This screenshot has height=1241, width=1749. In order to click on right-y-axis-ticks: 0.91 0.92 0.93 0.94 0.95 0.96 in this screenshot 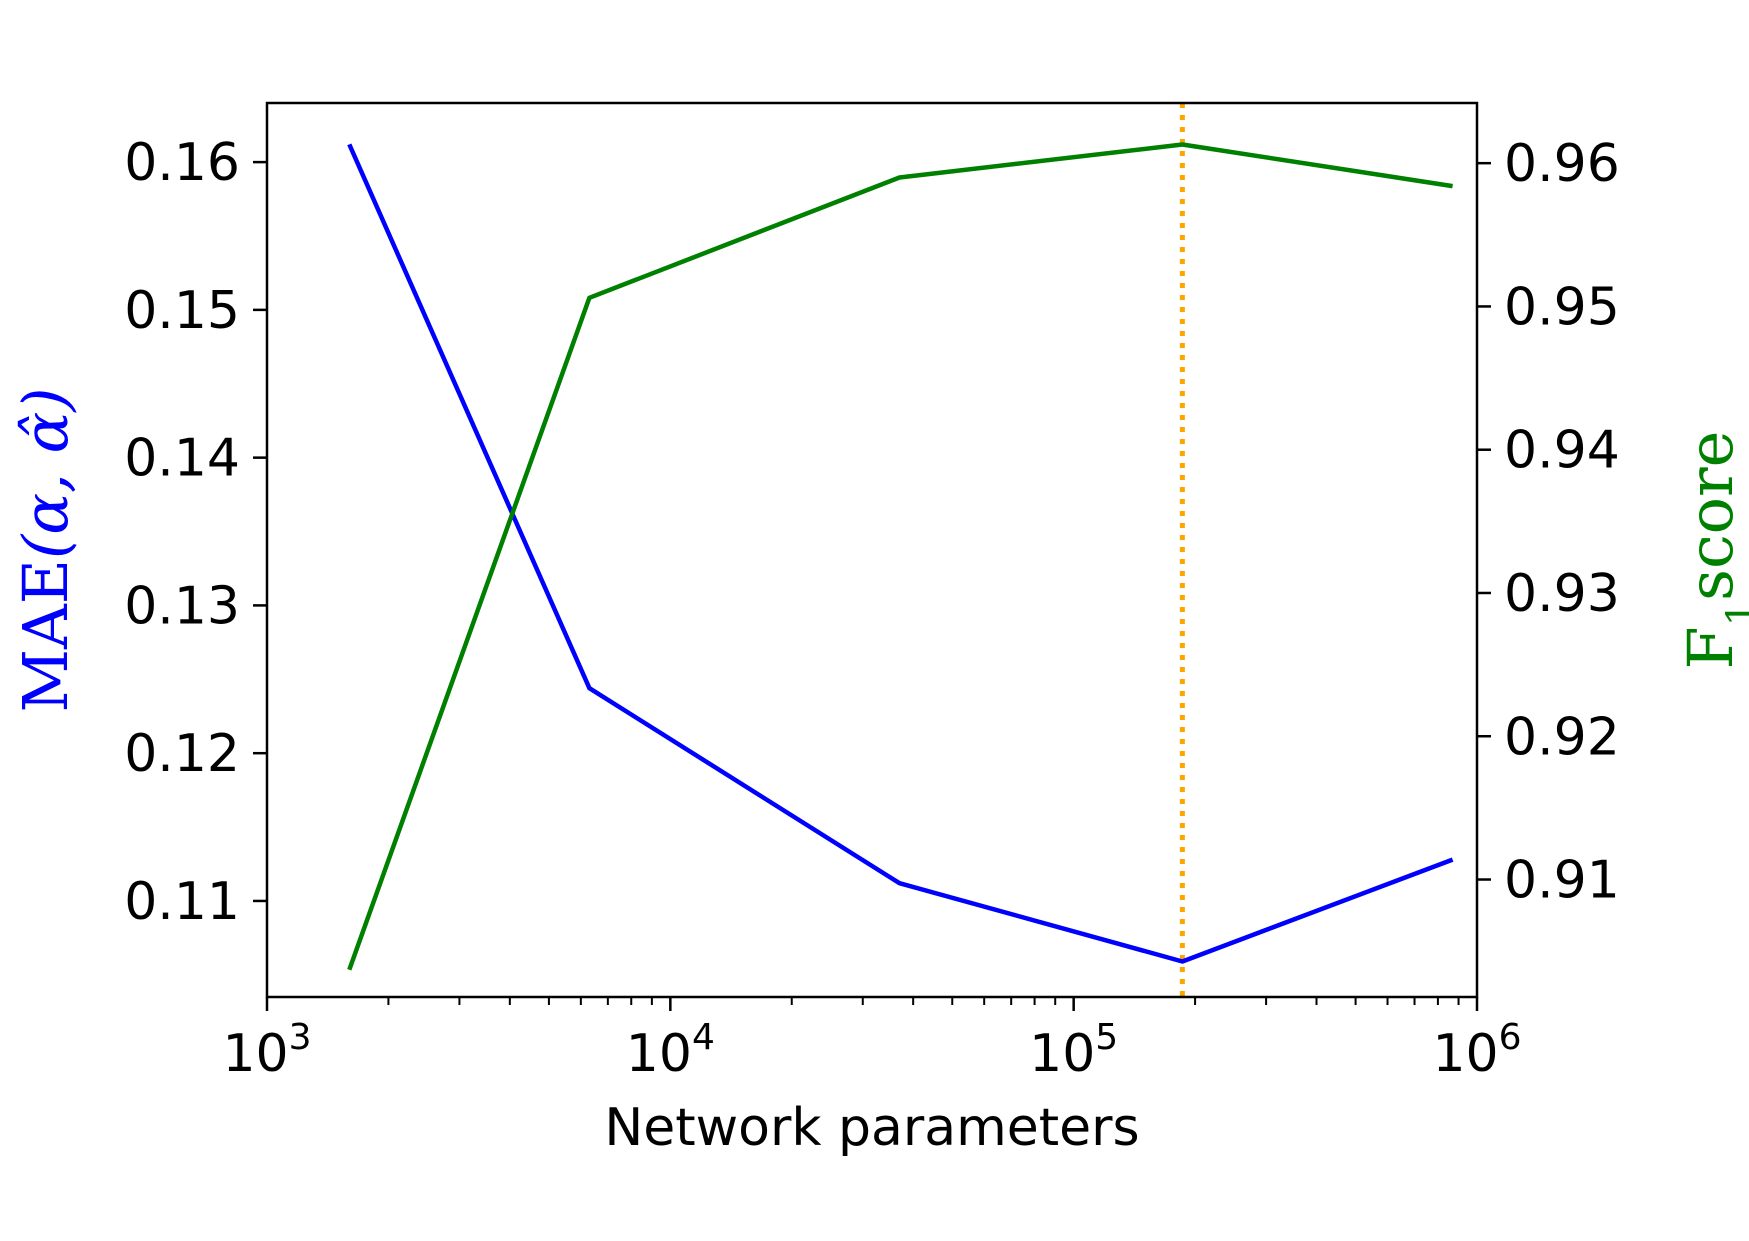, I will do `click(1548, 522)`.